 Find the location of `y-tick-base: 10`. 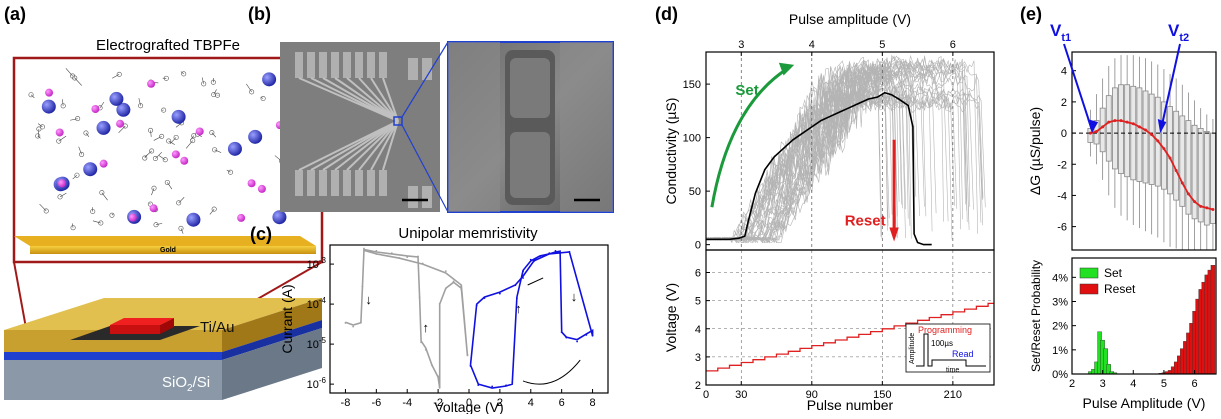

y-tick-base: 10 is located at coordinates (313, 385).